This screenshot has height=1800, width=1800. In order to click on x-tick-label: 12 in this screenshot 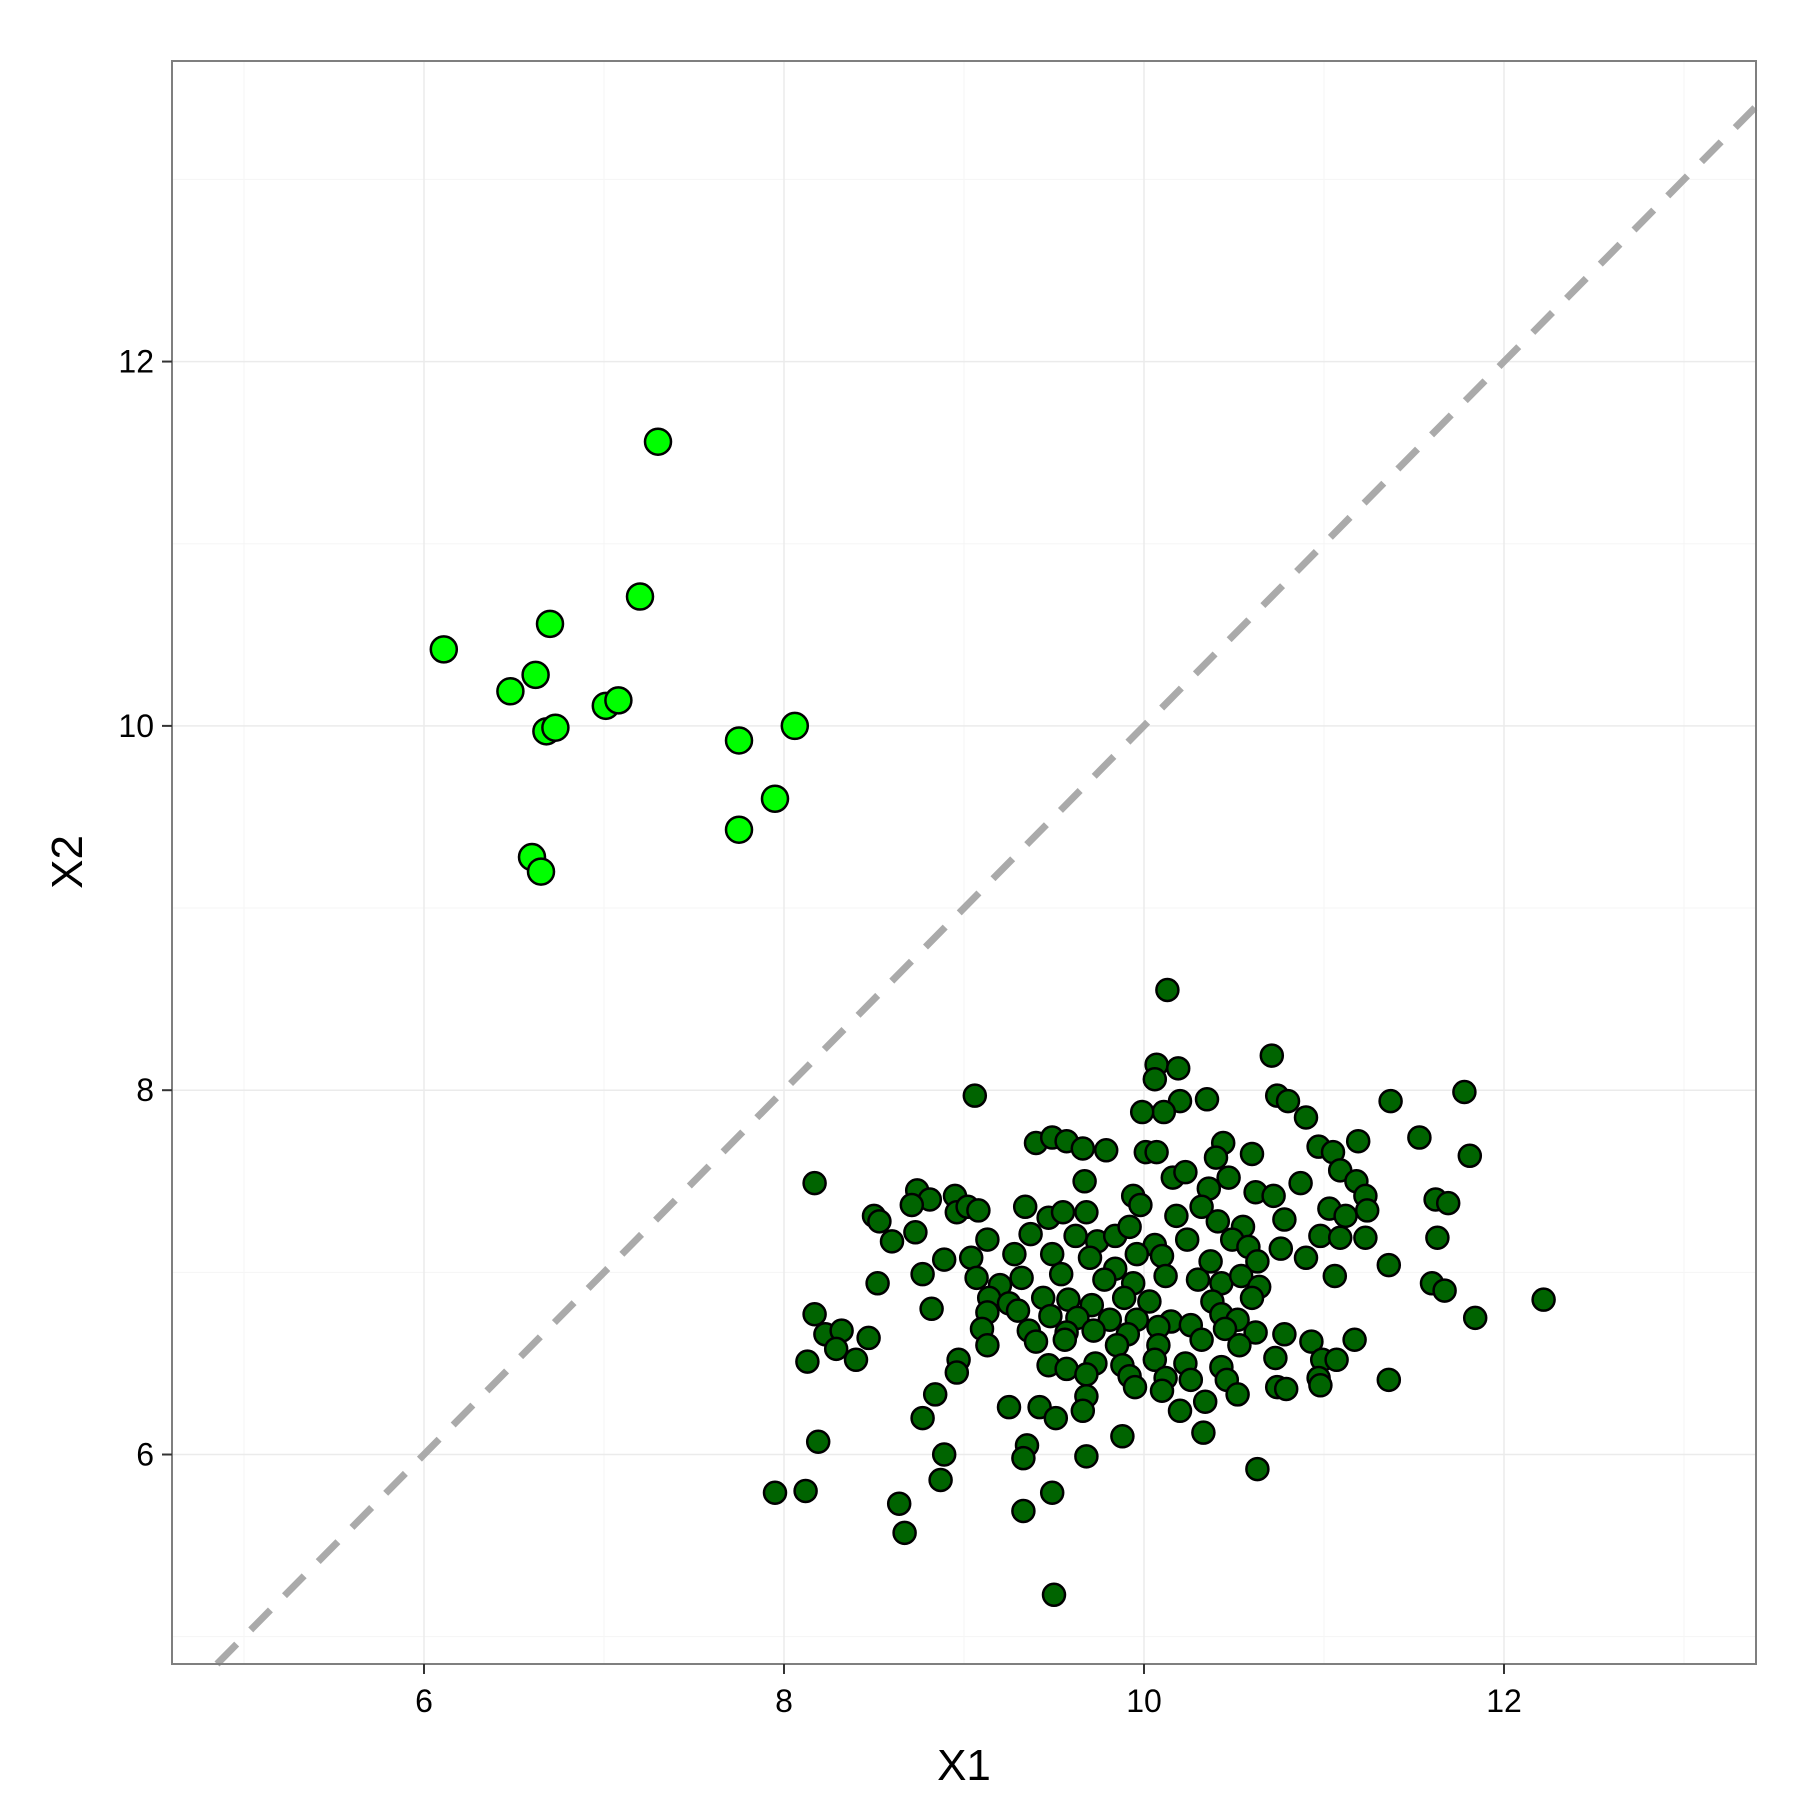, I will do `click(1504, 1701)`.